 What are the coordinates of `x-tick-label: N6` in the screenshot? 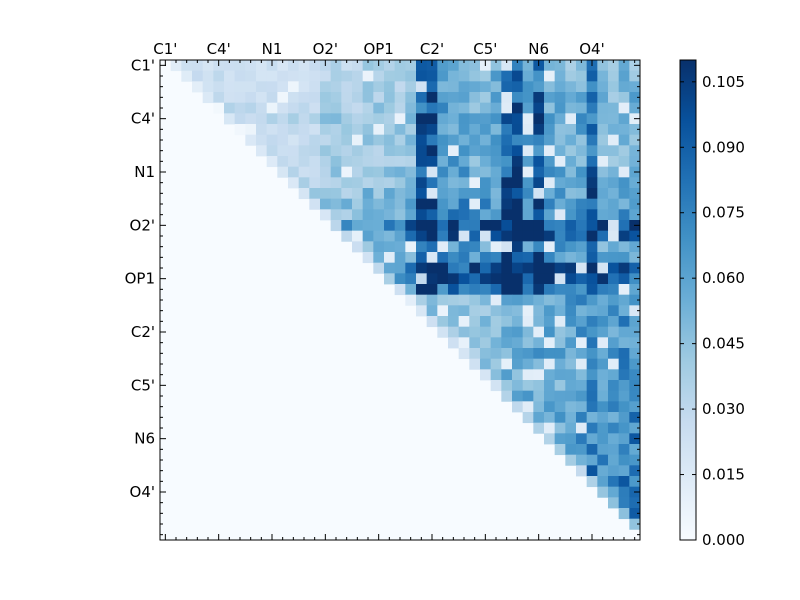 It's located at (538, 49).